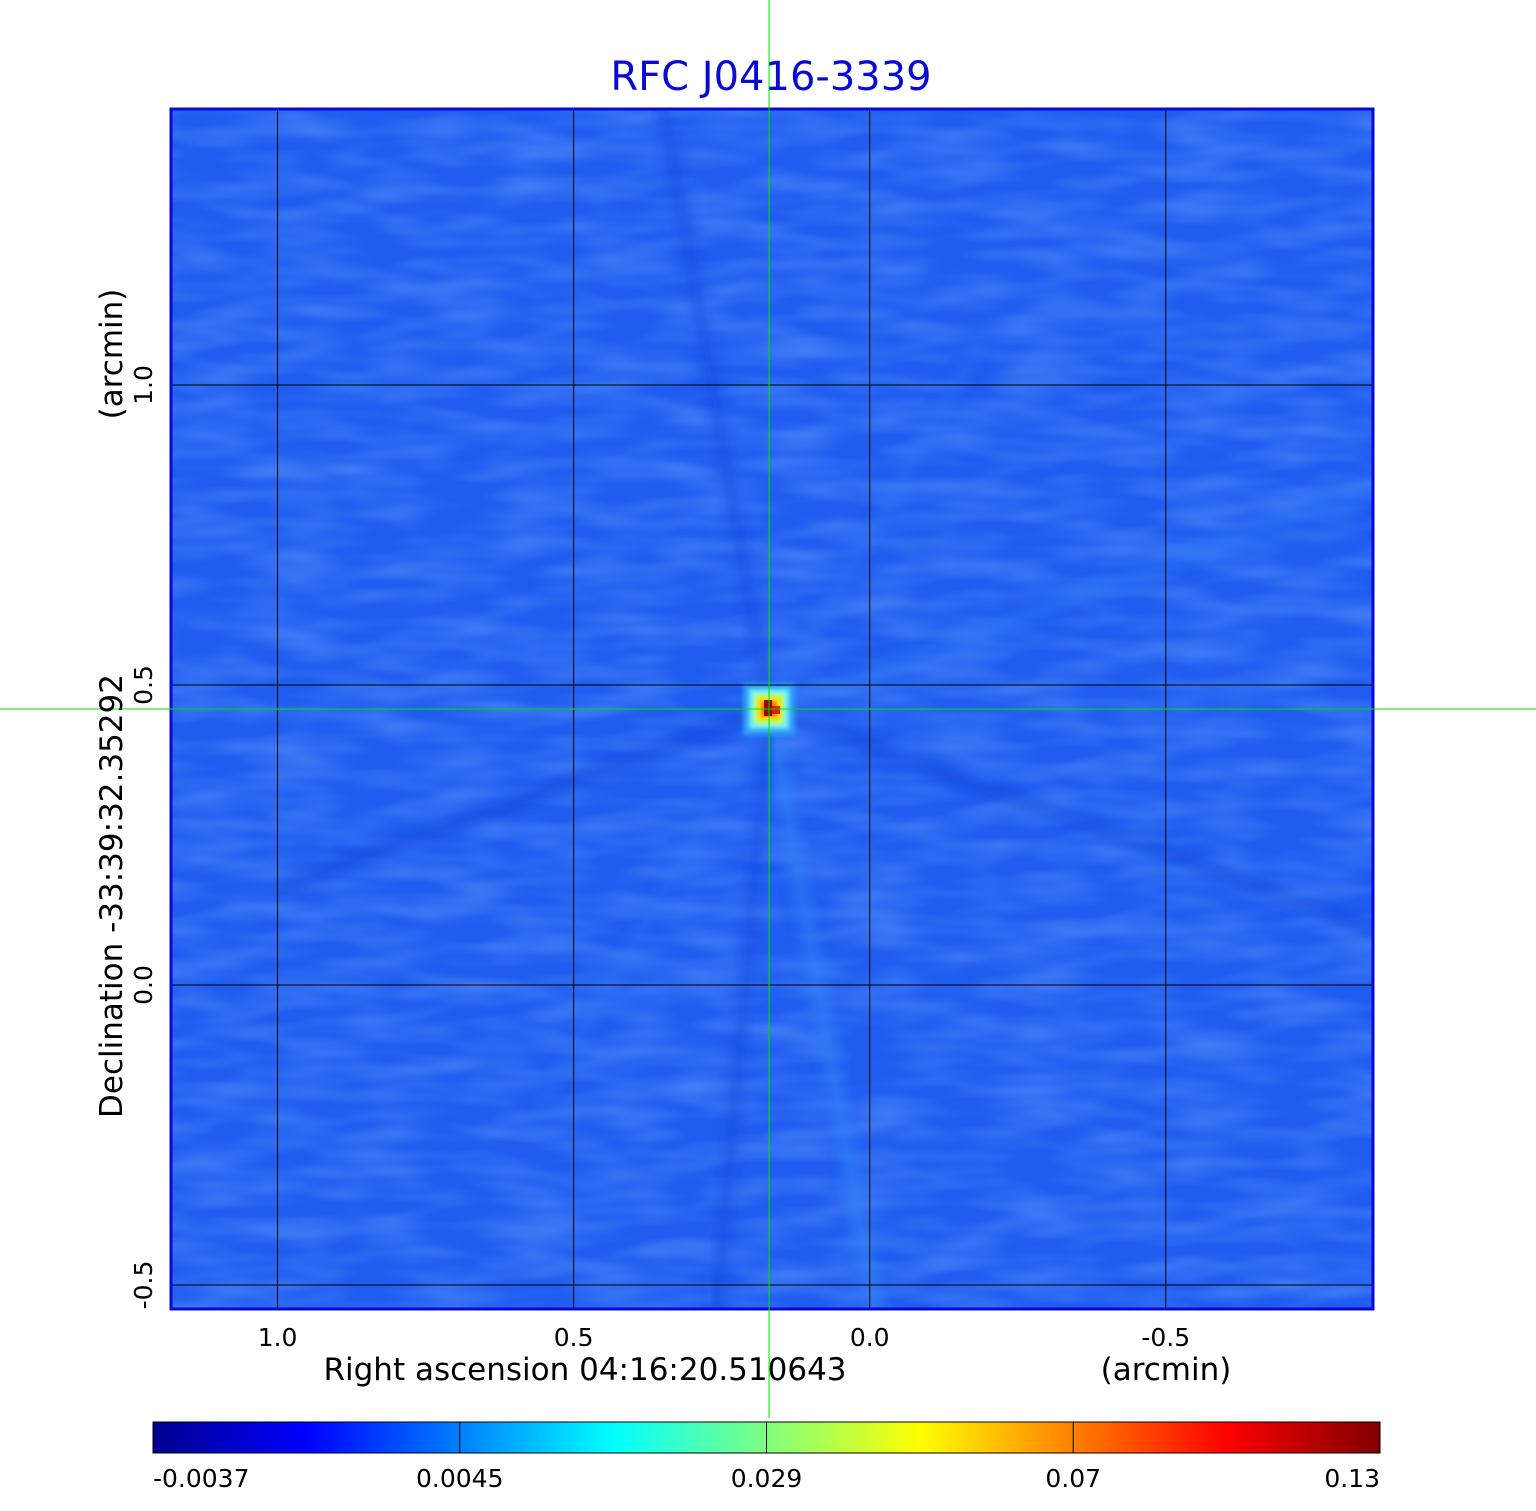 This screenshot has width=1536, height=1511. I want to click on x-tick-label: 1.0, so click(278, 1337).